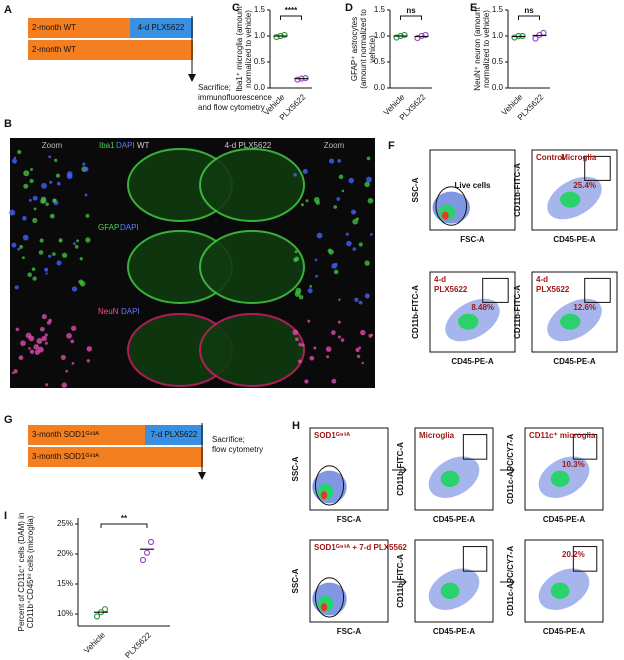 This screenshot has height=660, width=624. I want to click on panel-letter: D, so click(349, 8).